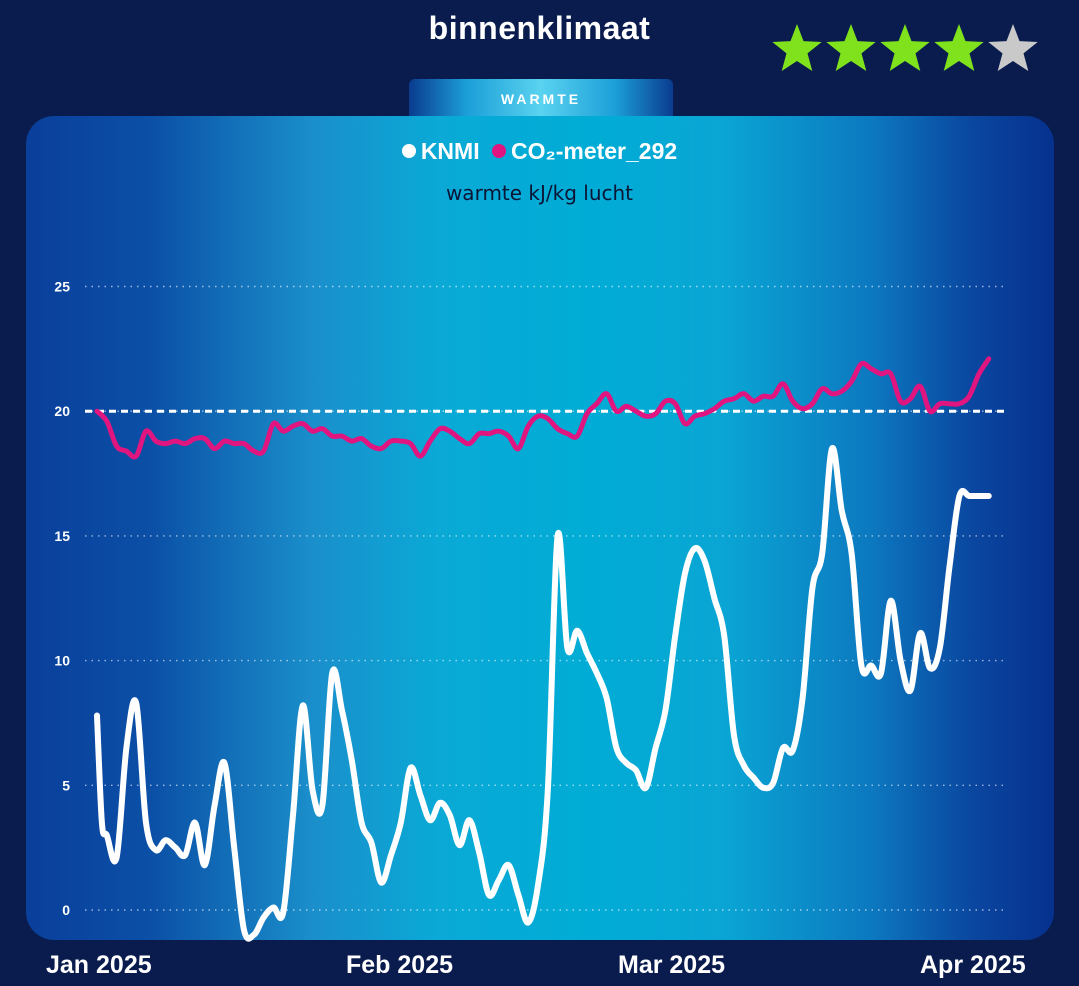 The image size is (1079, 986). Describe the element at coordinates (99, 965) in the screenshot. I see `x-tick-label: Jan 2025` at that location.